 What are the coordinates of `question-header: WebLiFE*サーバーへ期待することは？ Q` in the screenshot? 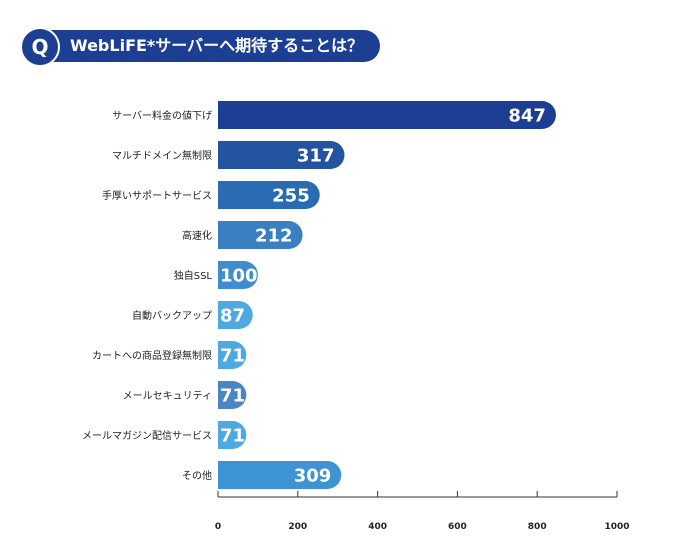 It's located at (200, 47).